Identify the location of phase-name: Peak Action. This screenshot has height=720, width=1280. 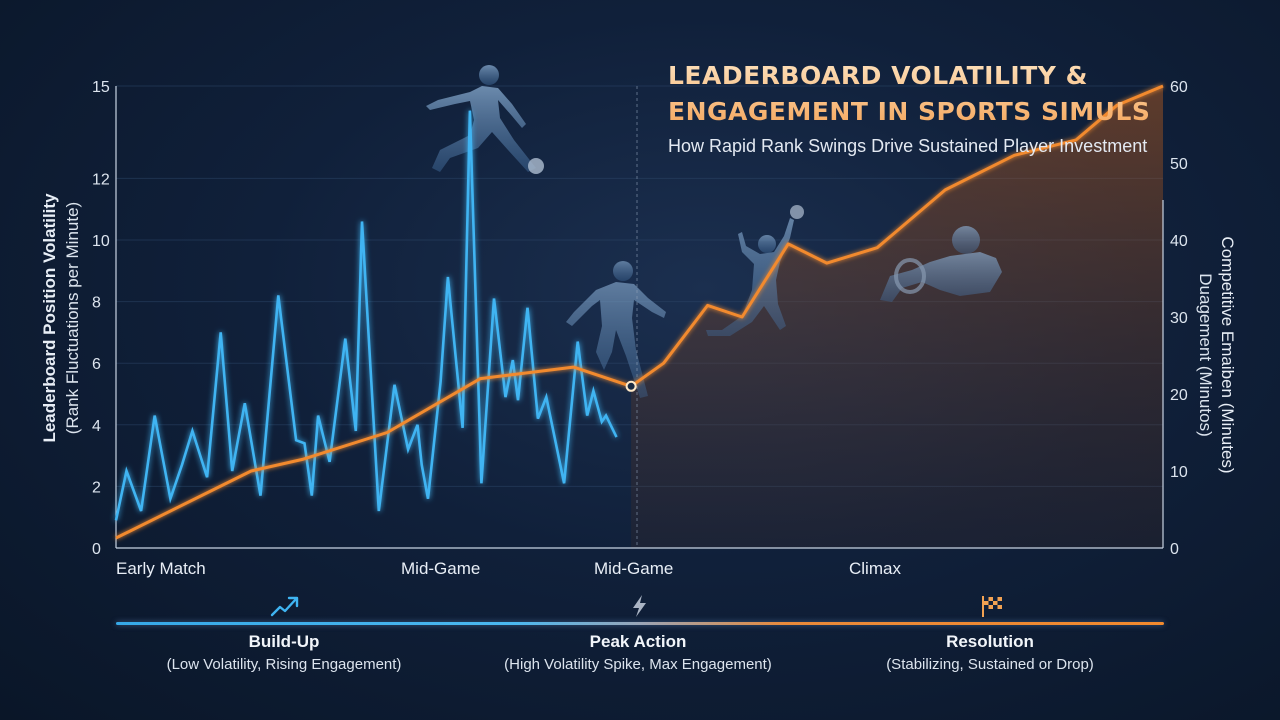
(638, 641).